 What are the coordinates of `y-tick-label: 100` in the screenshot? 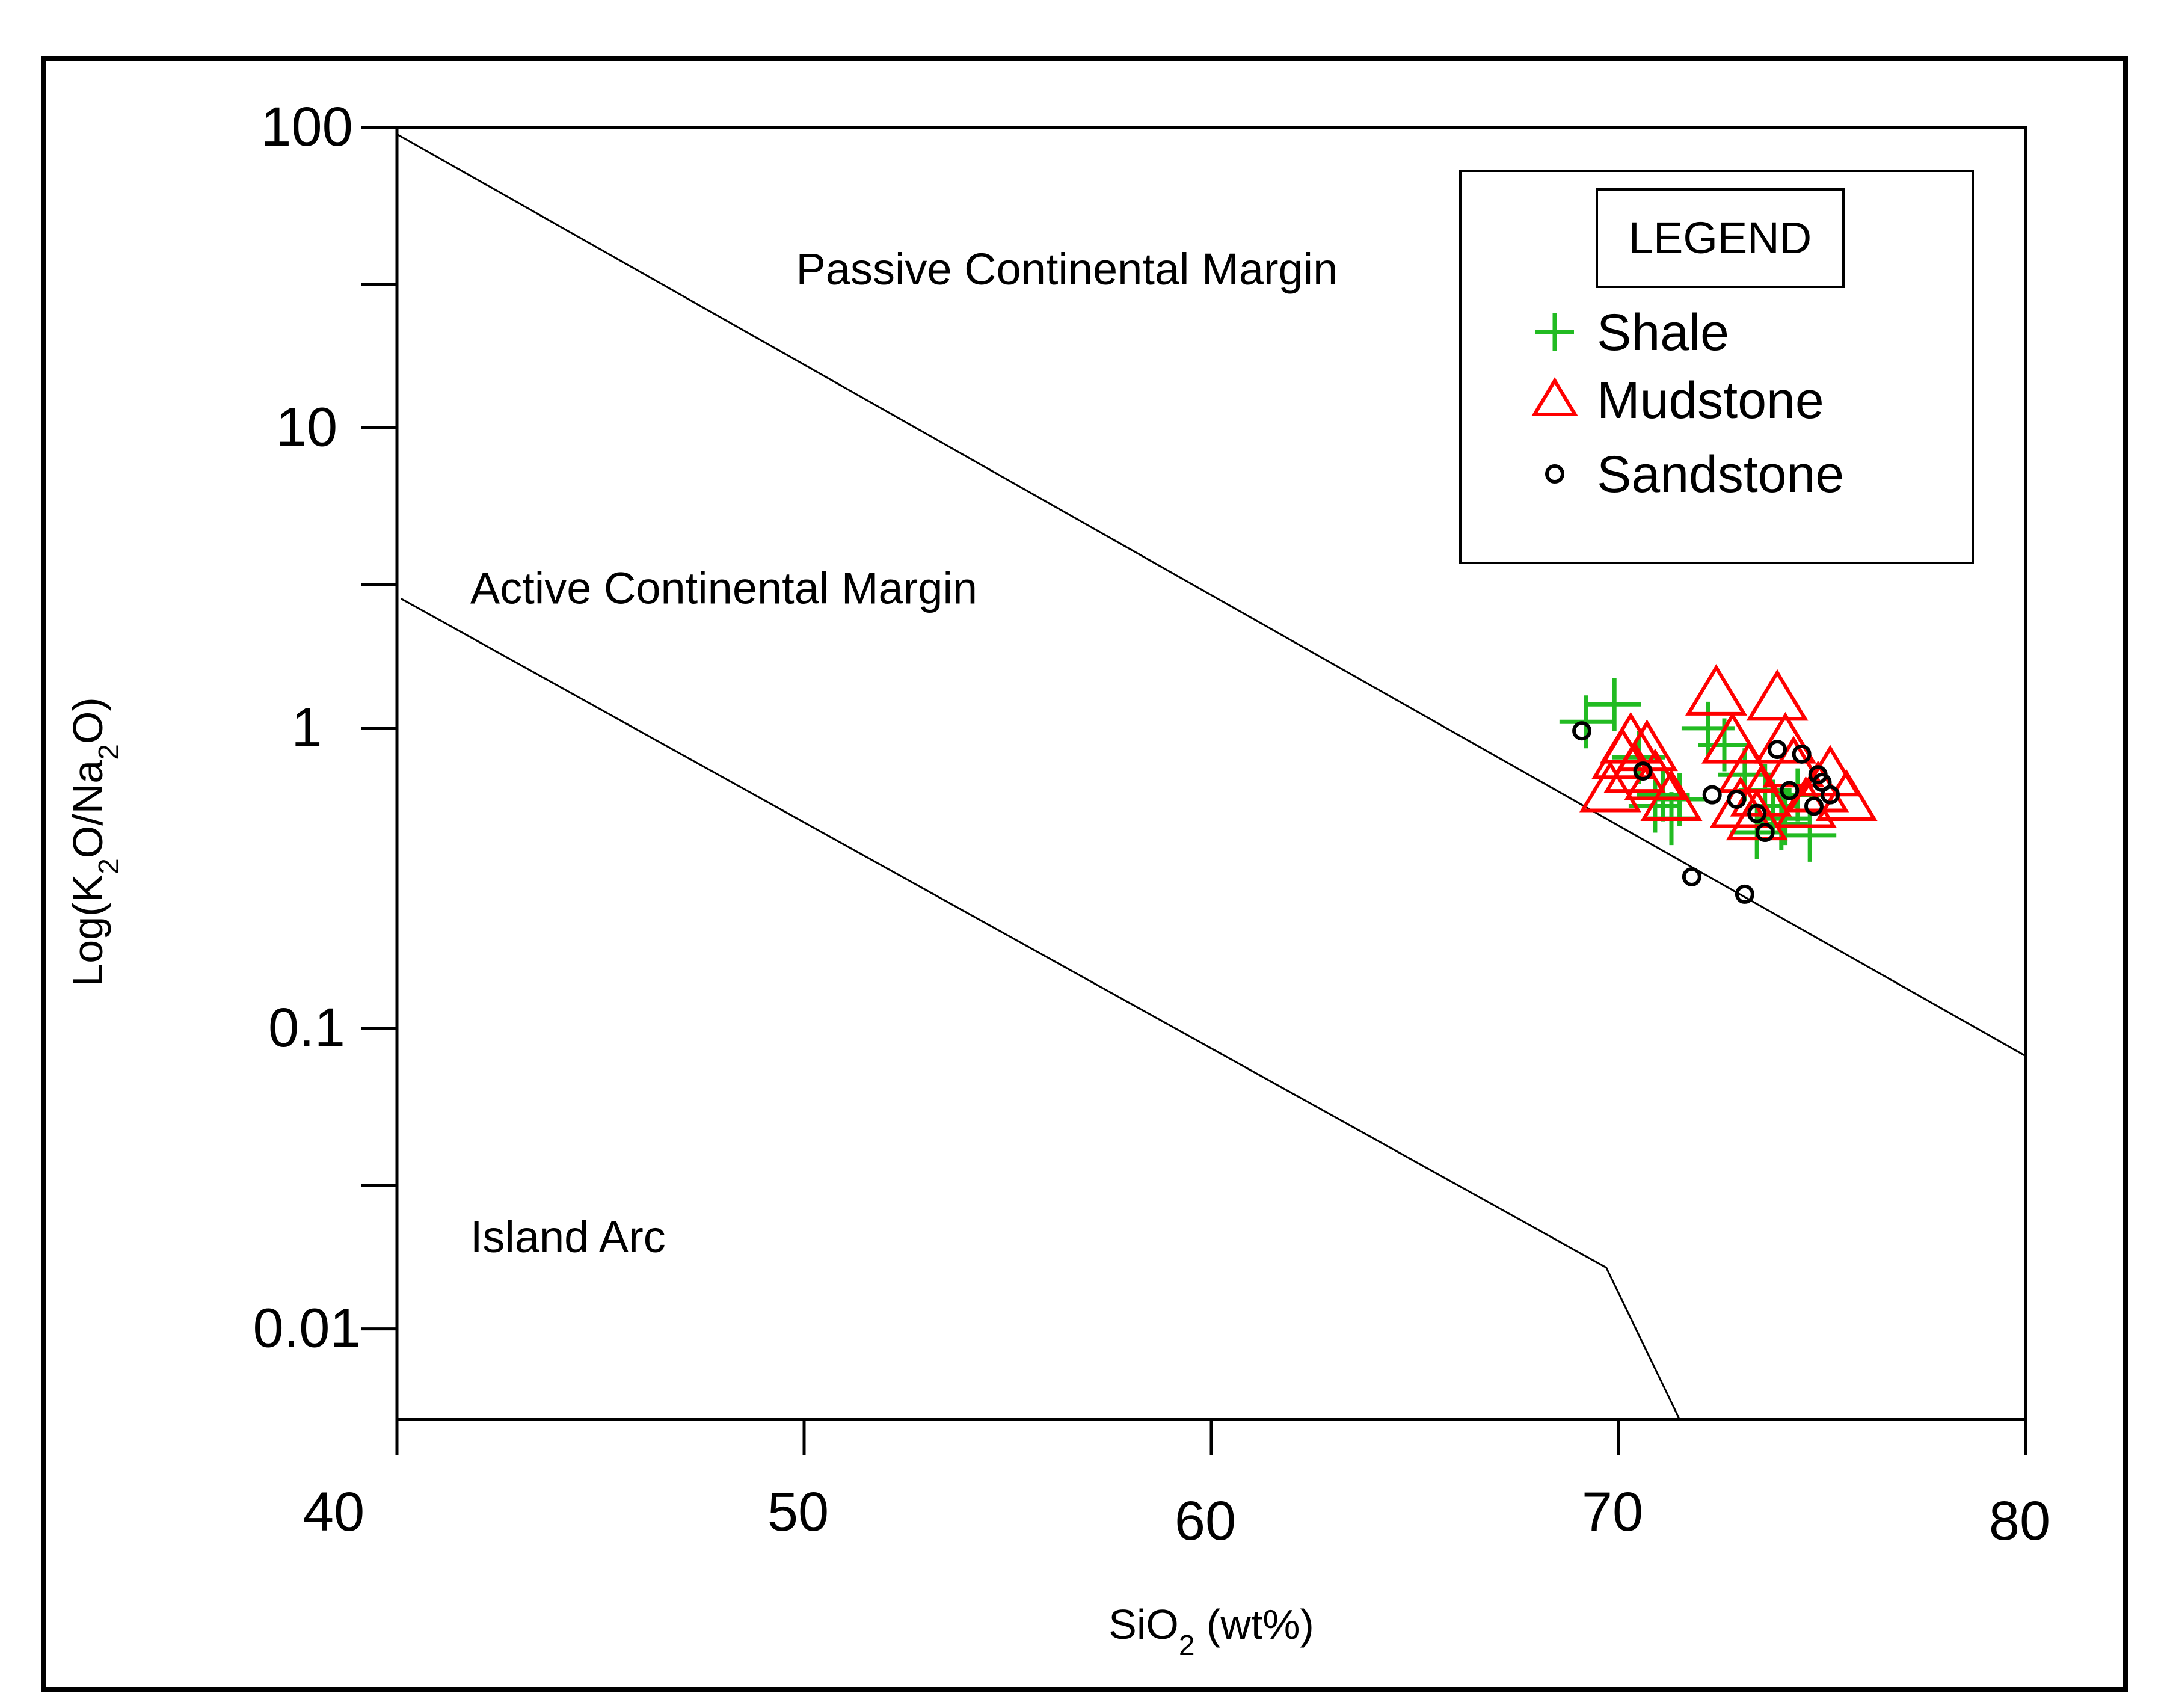 It's located at (306, 127).